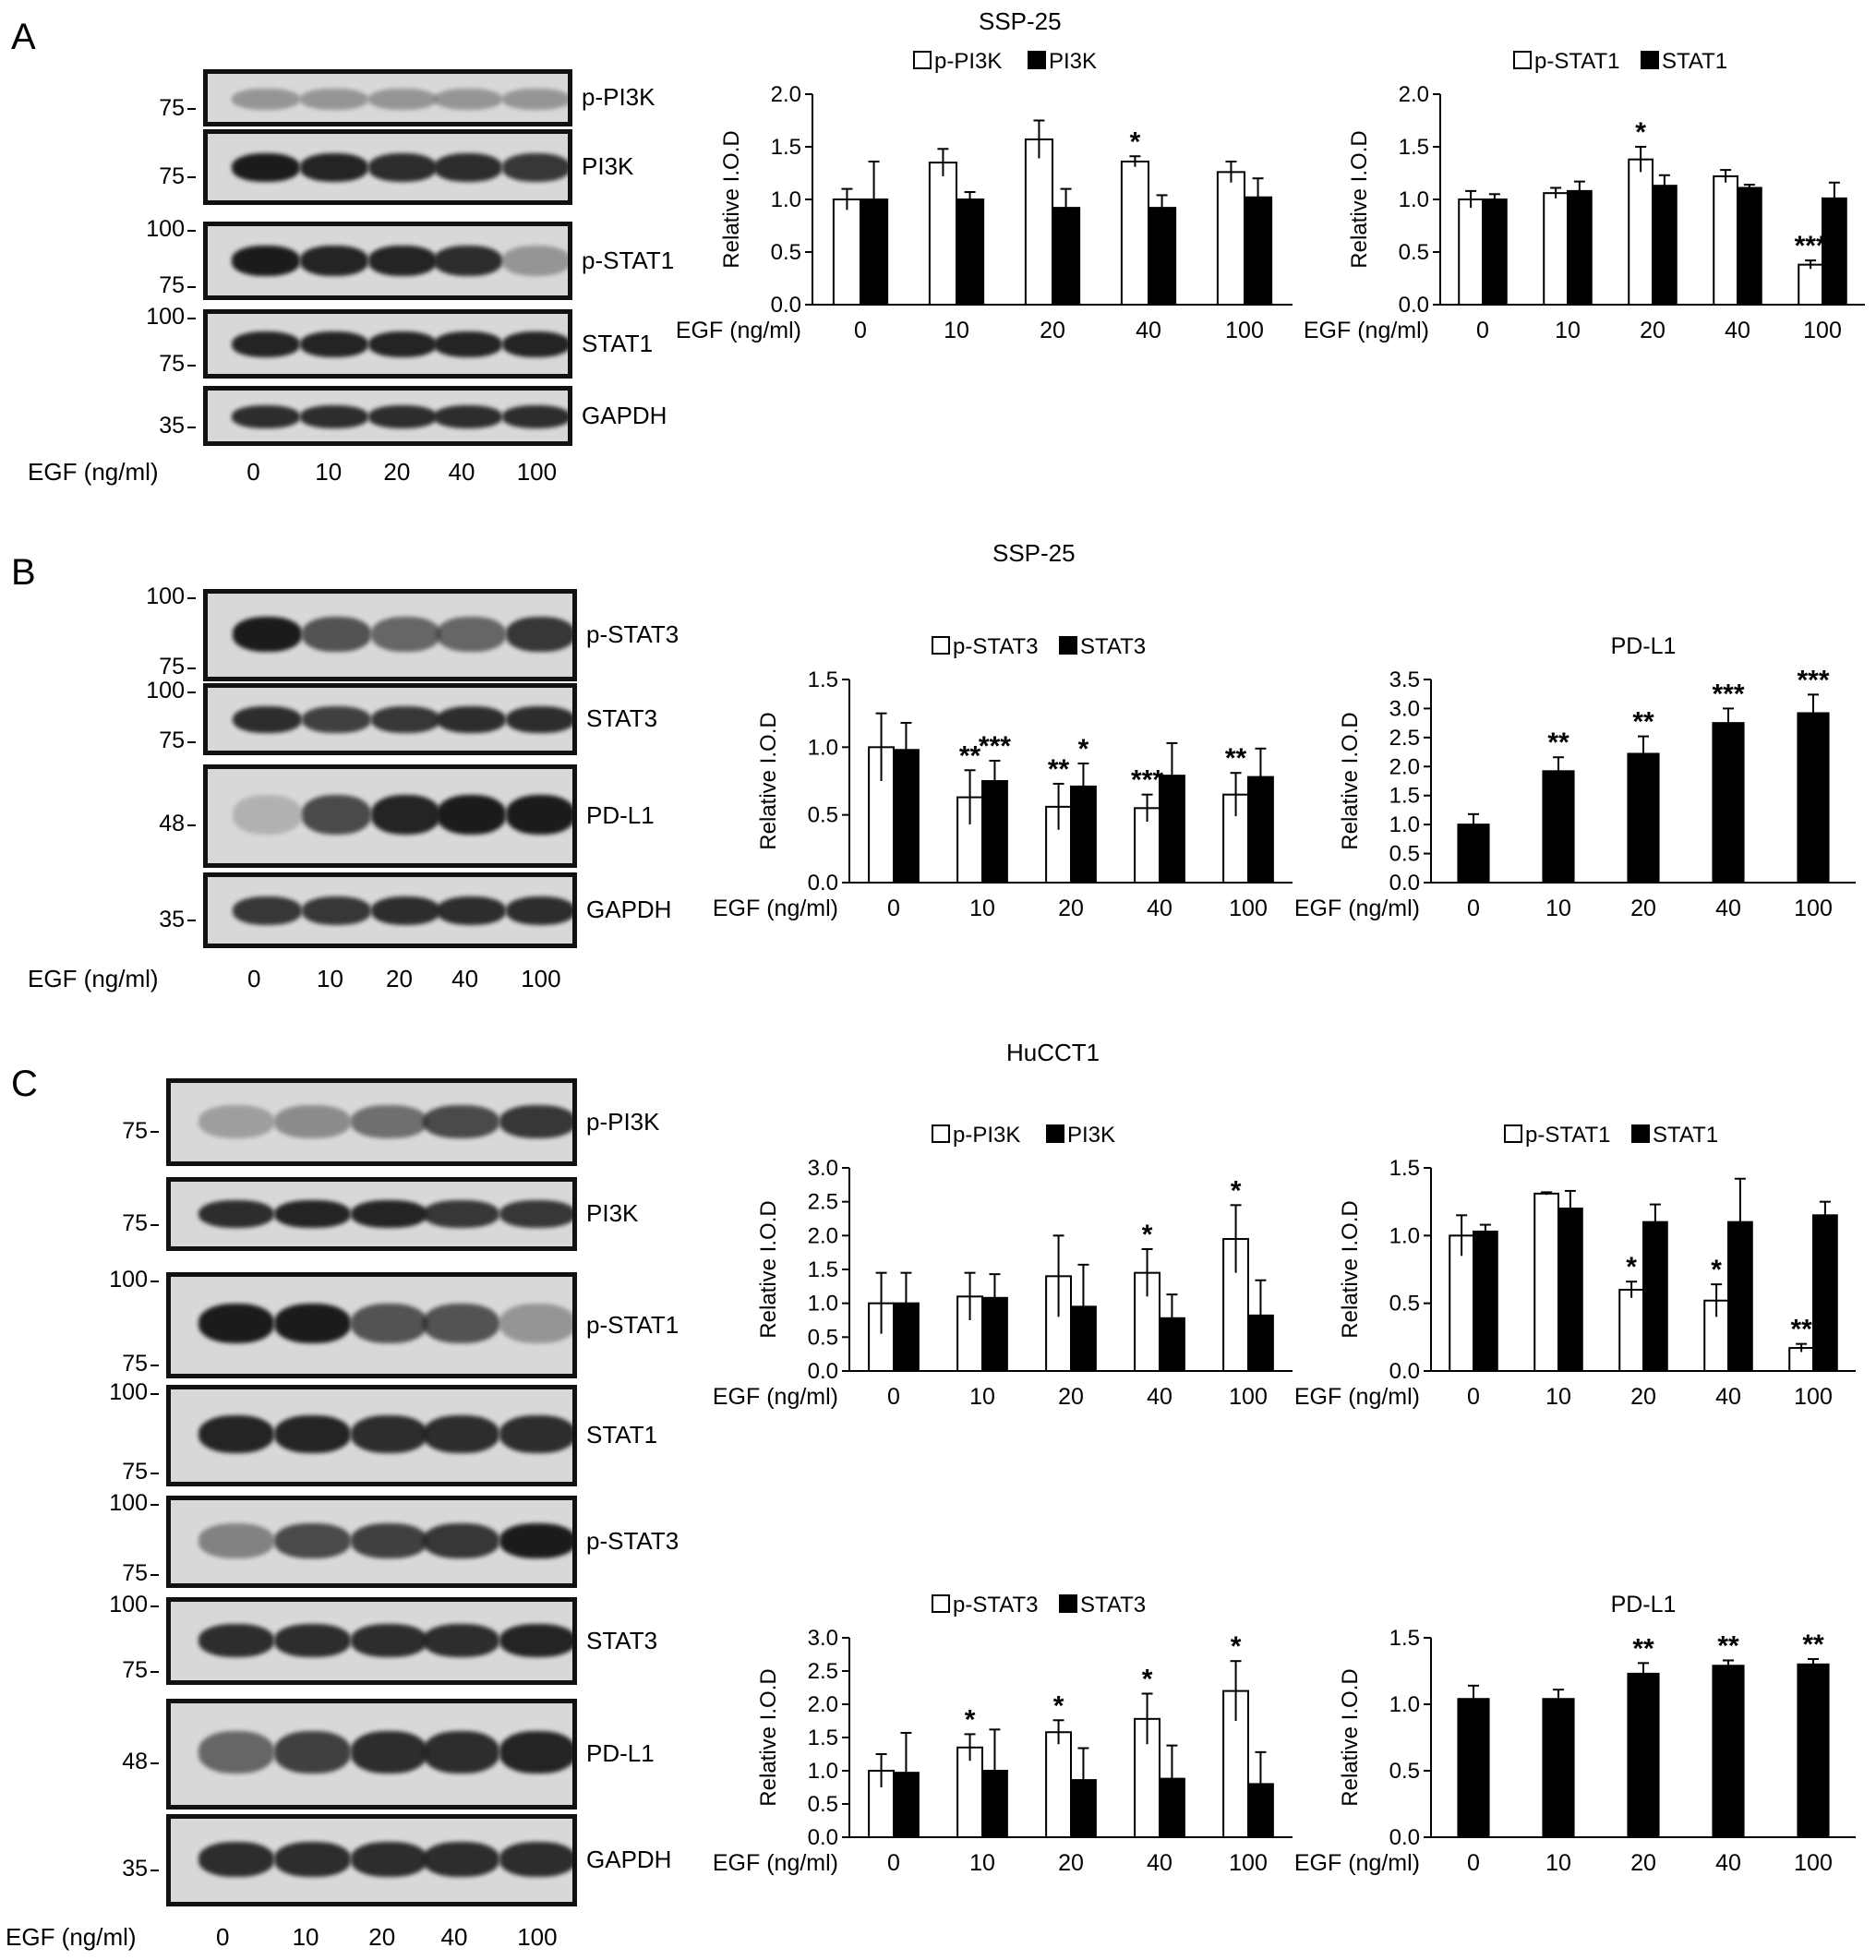 The width and height of the screenshot is (1876, 1960). Describe the element at coordinates (23, 37) in the screenshot. I see `panel-letter-a: A` at that location.